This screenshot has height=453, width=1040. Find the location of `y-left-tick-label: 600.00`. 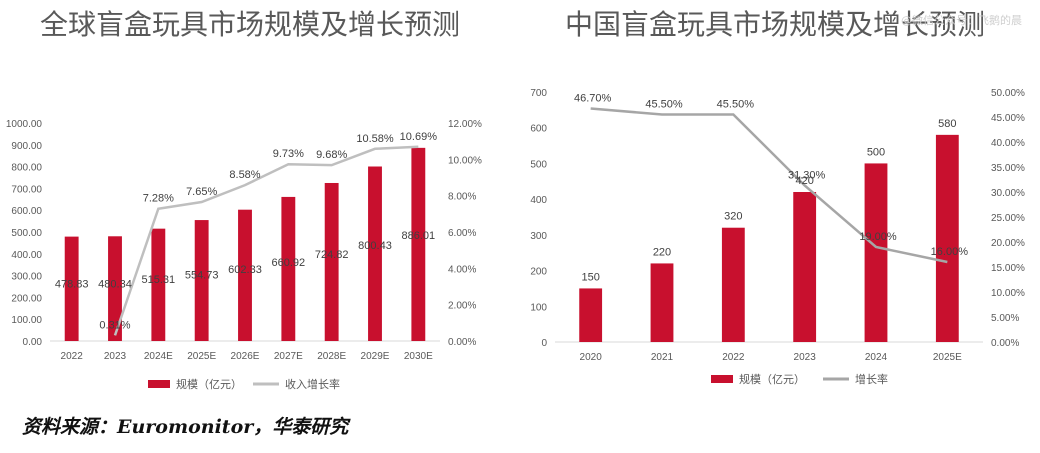

y-left-tick-label: 600.00 is located at coordinates (26, 211).